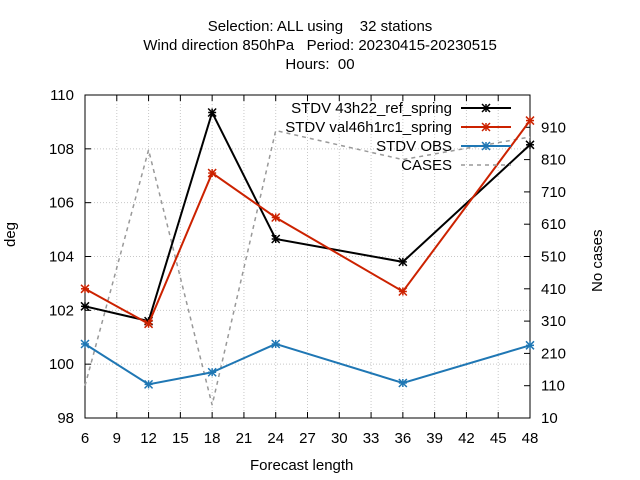 This screenshot has height=480, width=640. I want to click on x-tick-label: 36, so click(403, 438).